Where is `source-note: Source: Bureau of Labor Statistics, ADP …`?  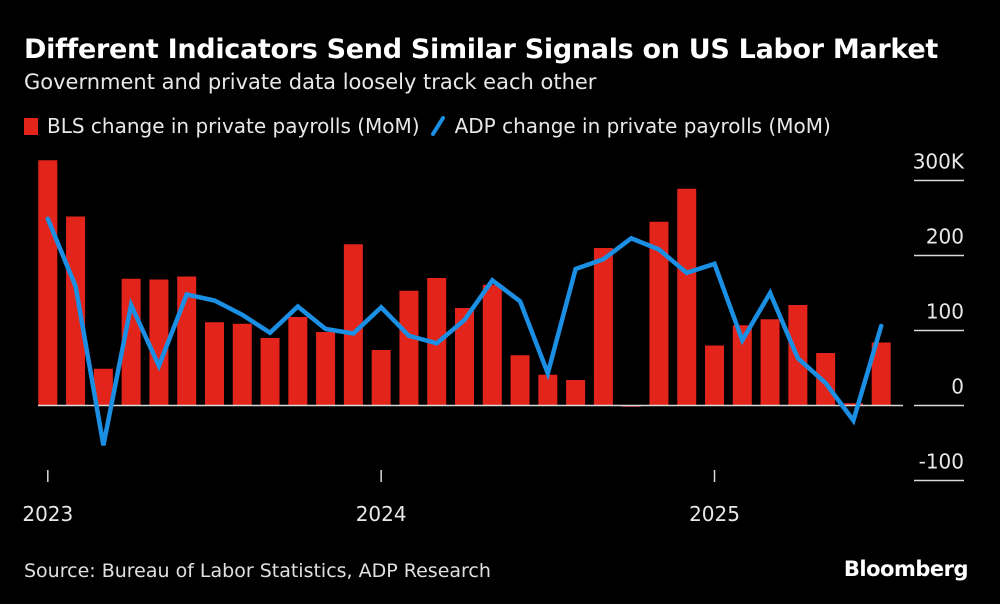 source-note: Source: Bureau of Labor Statistics, ADP … is located at coordinates (257, 571).